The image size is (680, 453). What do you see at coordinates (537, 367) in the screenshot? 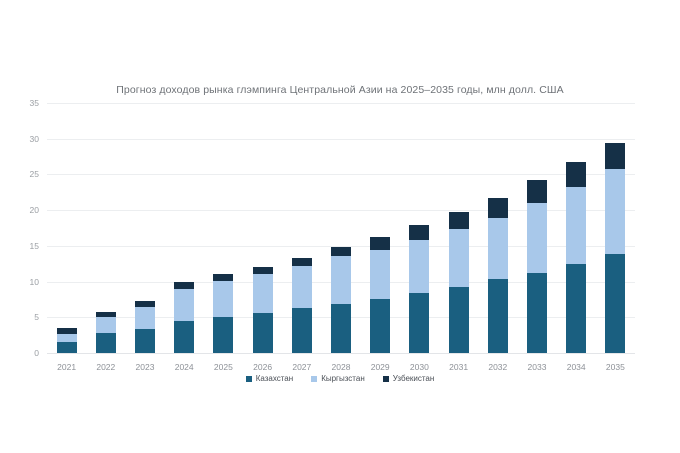
I see `x-axis-tick-label: 2033` at bounding box center [537, 367].